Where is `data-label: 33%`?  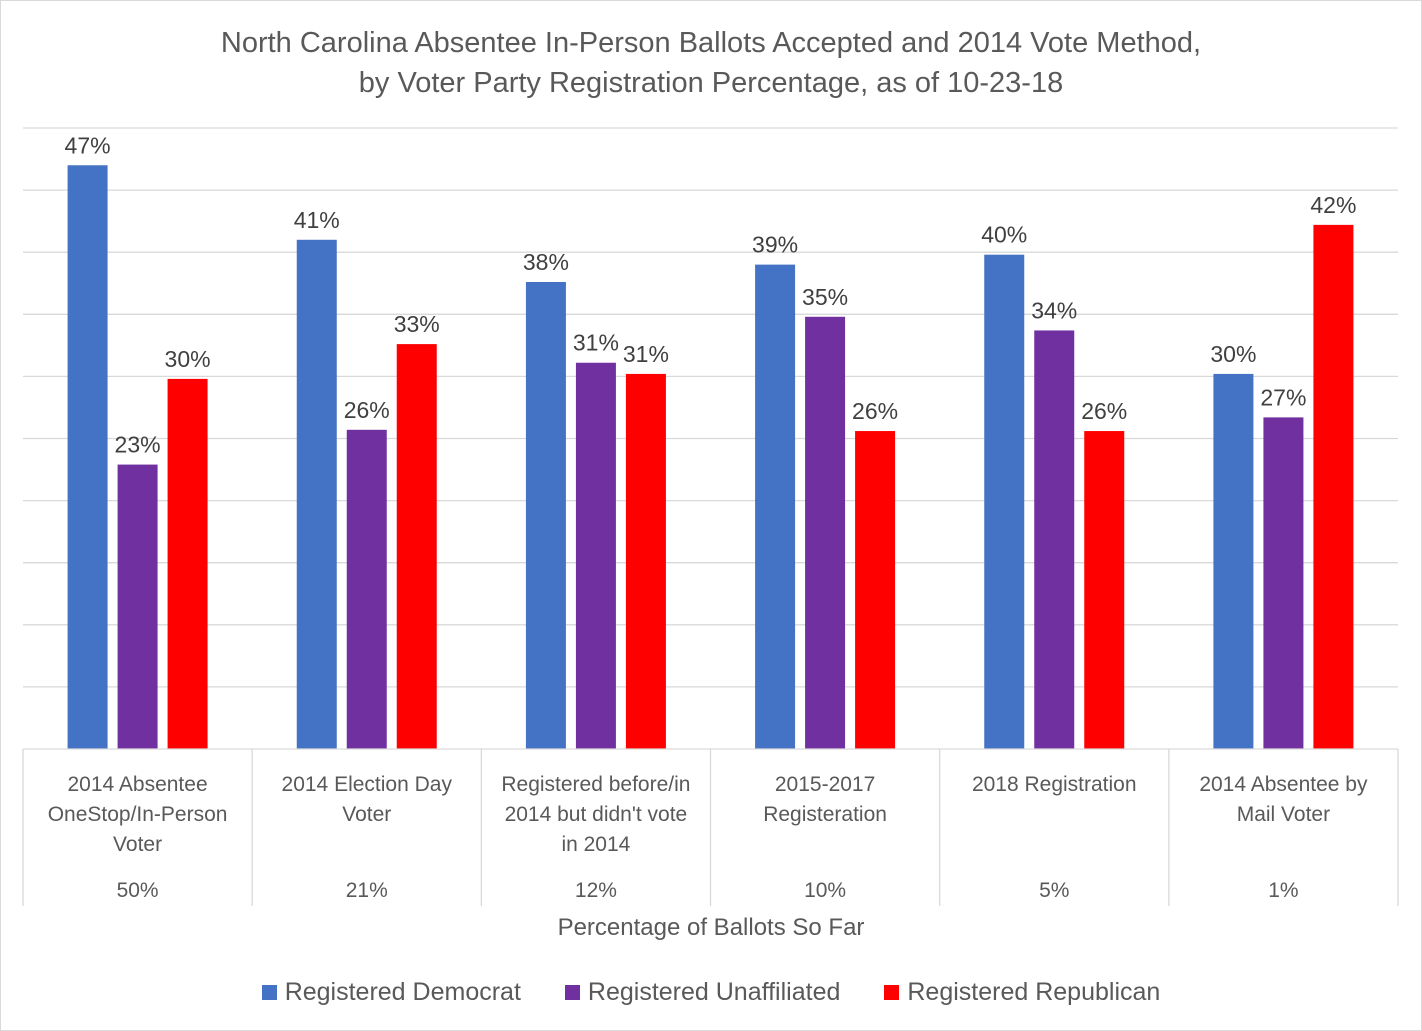 data-label: 33% is located at coordinates (417, 324).